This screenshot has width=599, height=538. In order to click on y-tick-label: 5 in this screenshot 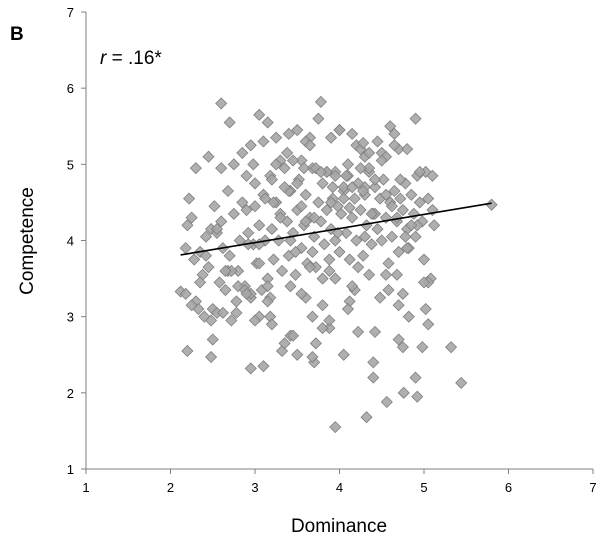, I will do `click(70, 164)`.